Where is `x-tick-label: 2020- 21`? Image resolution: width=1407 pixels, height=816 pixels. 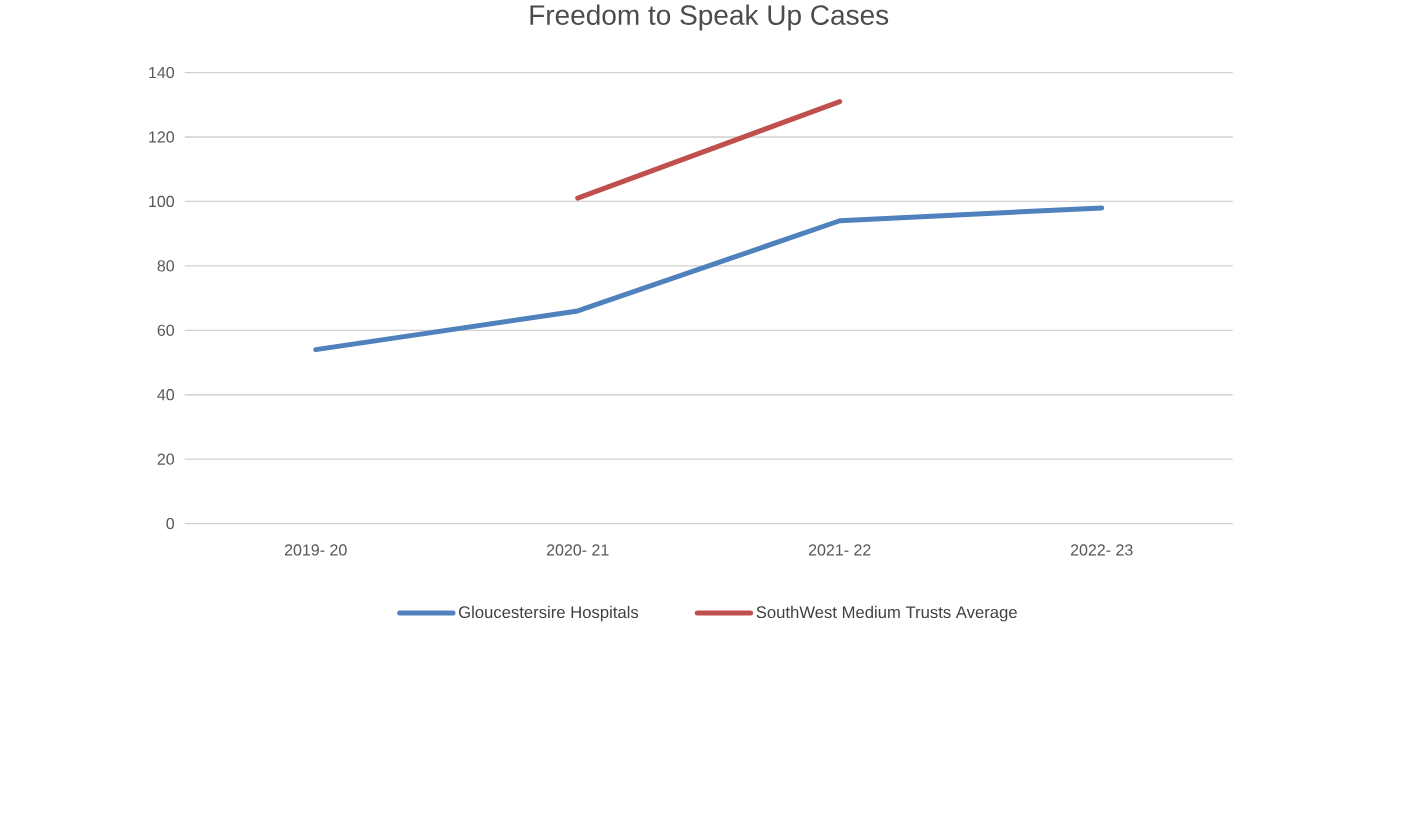
x-tick-label: 2020- 21 is located at coordinates (577, 550).